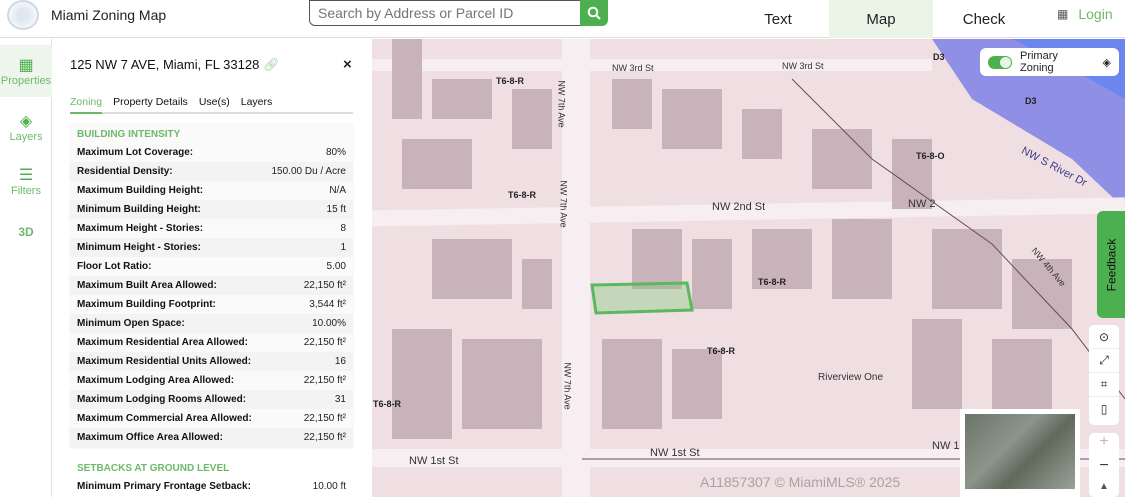  What do you see at coordinates (739, 207) in the screenshot?
I see `street-label: NW 2nd St` at bounding box center [739, 207].